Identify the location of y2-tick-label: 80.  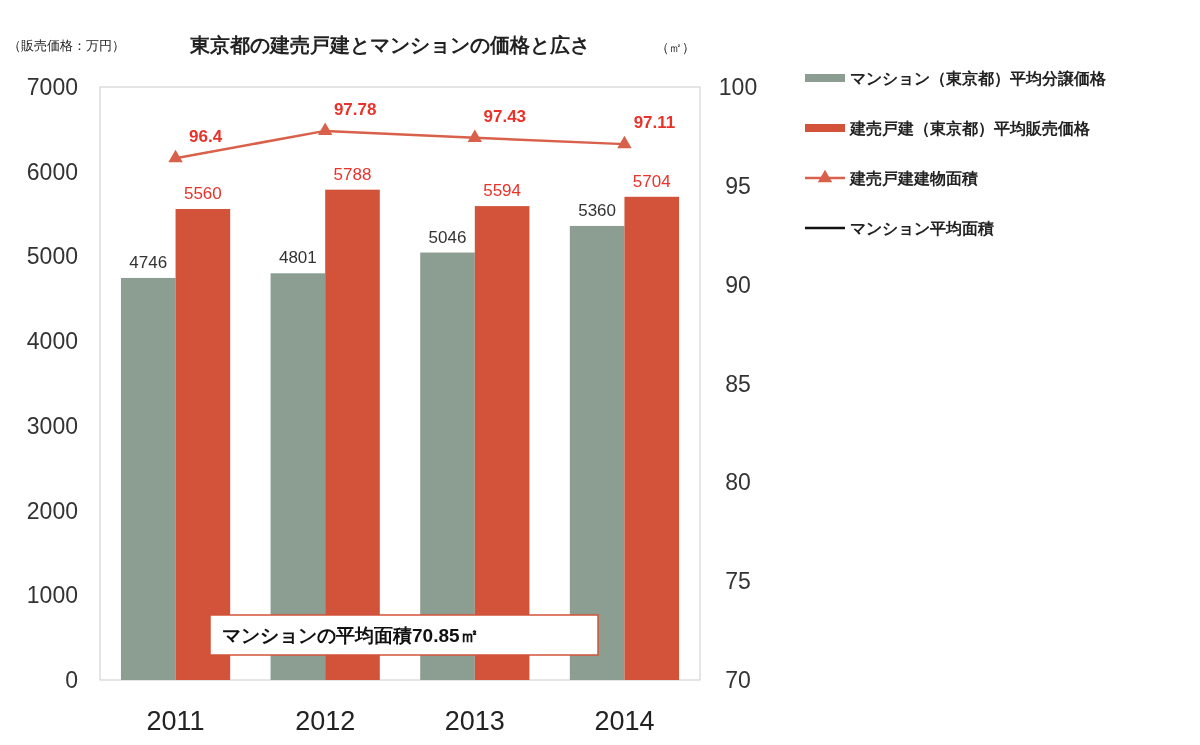
(738, 482).